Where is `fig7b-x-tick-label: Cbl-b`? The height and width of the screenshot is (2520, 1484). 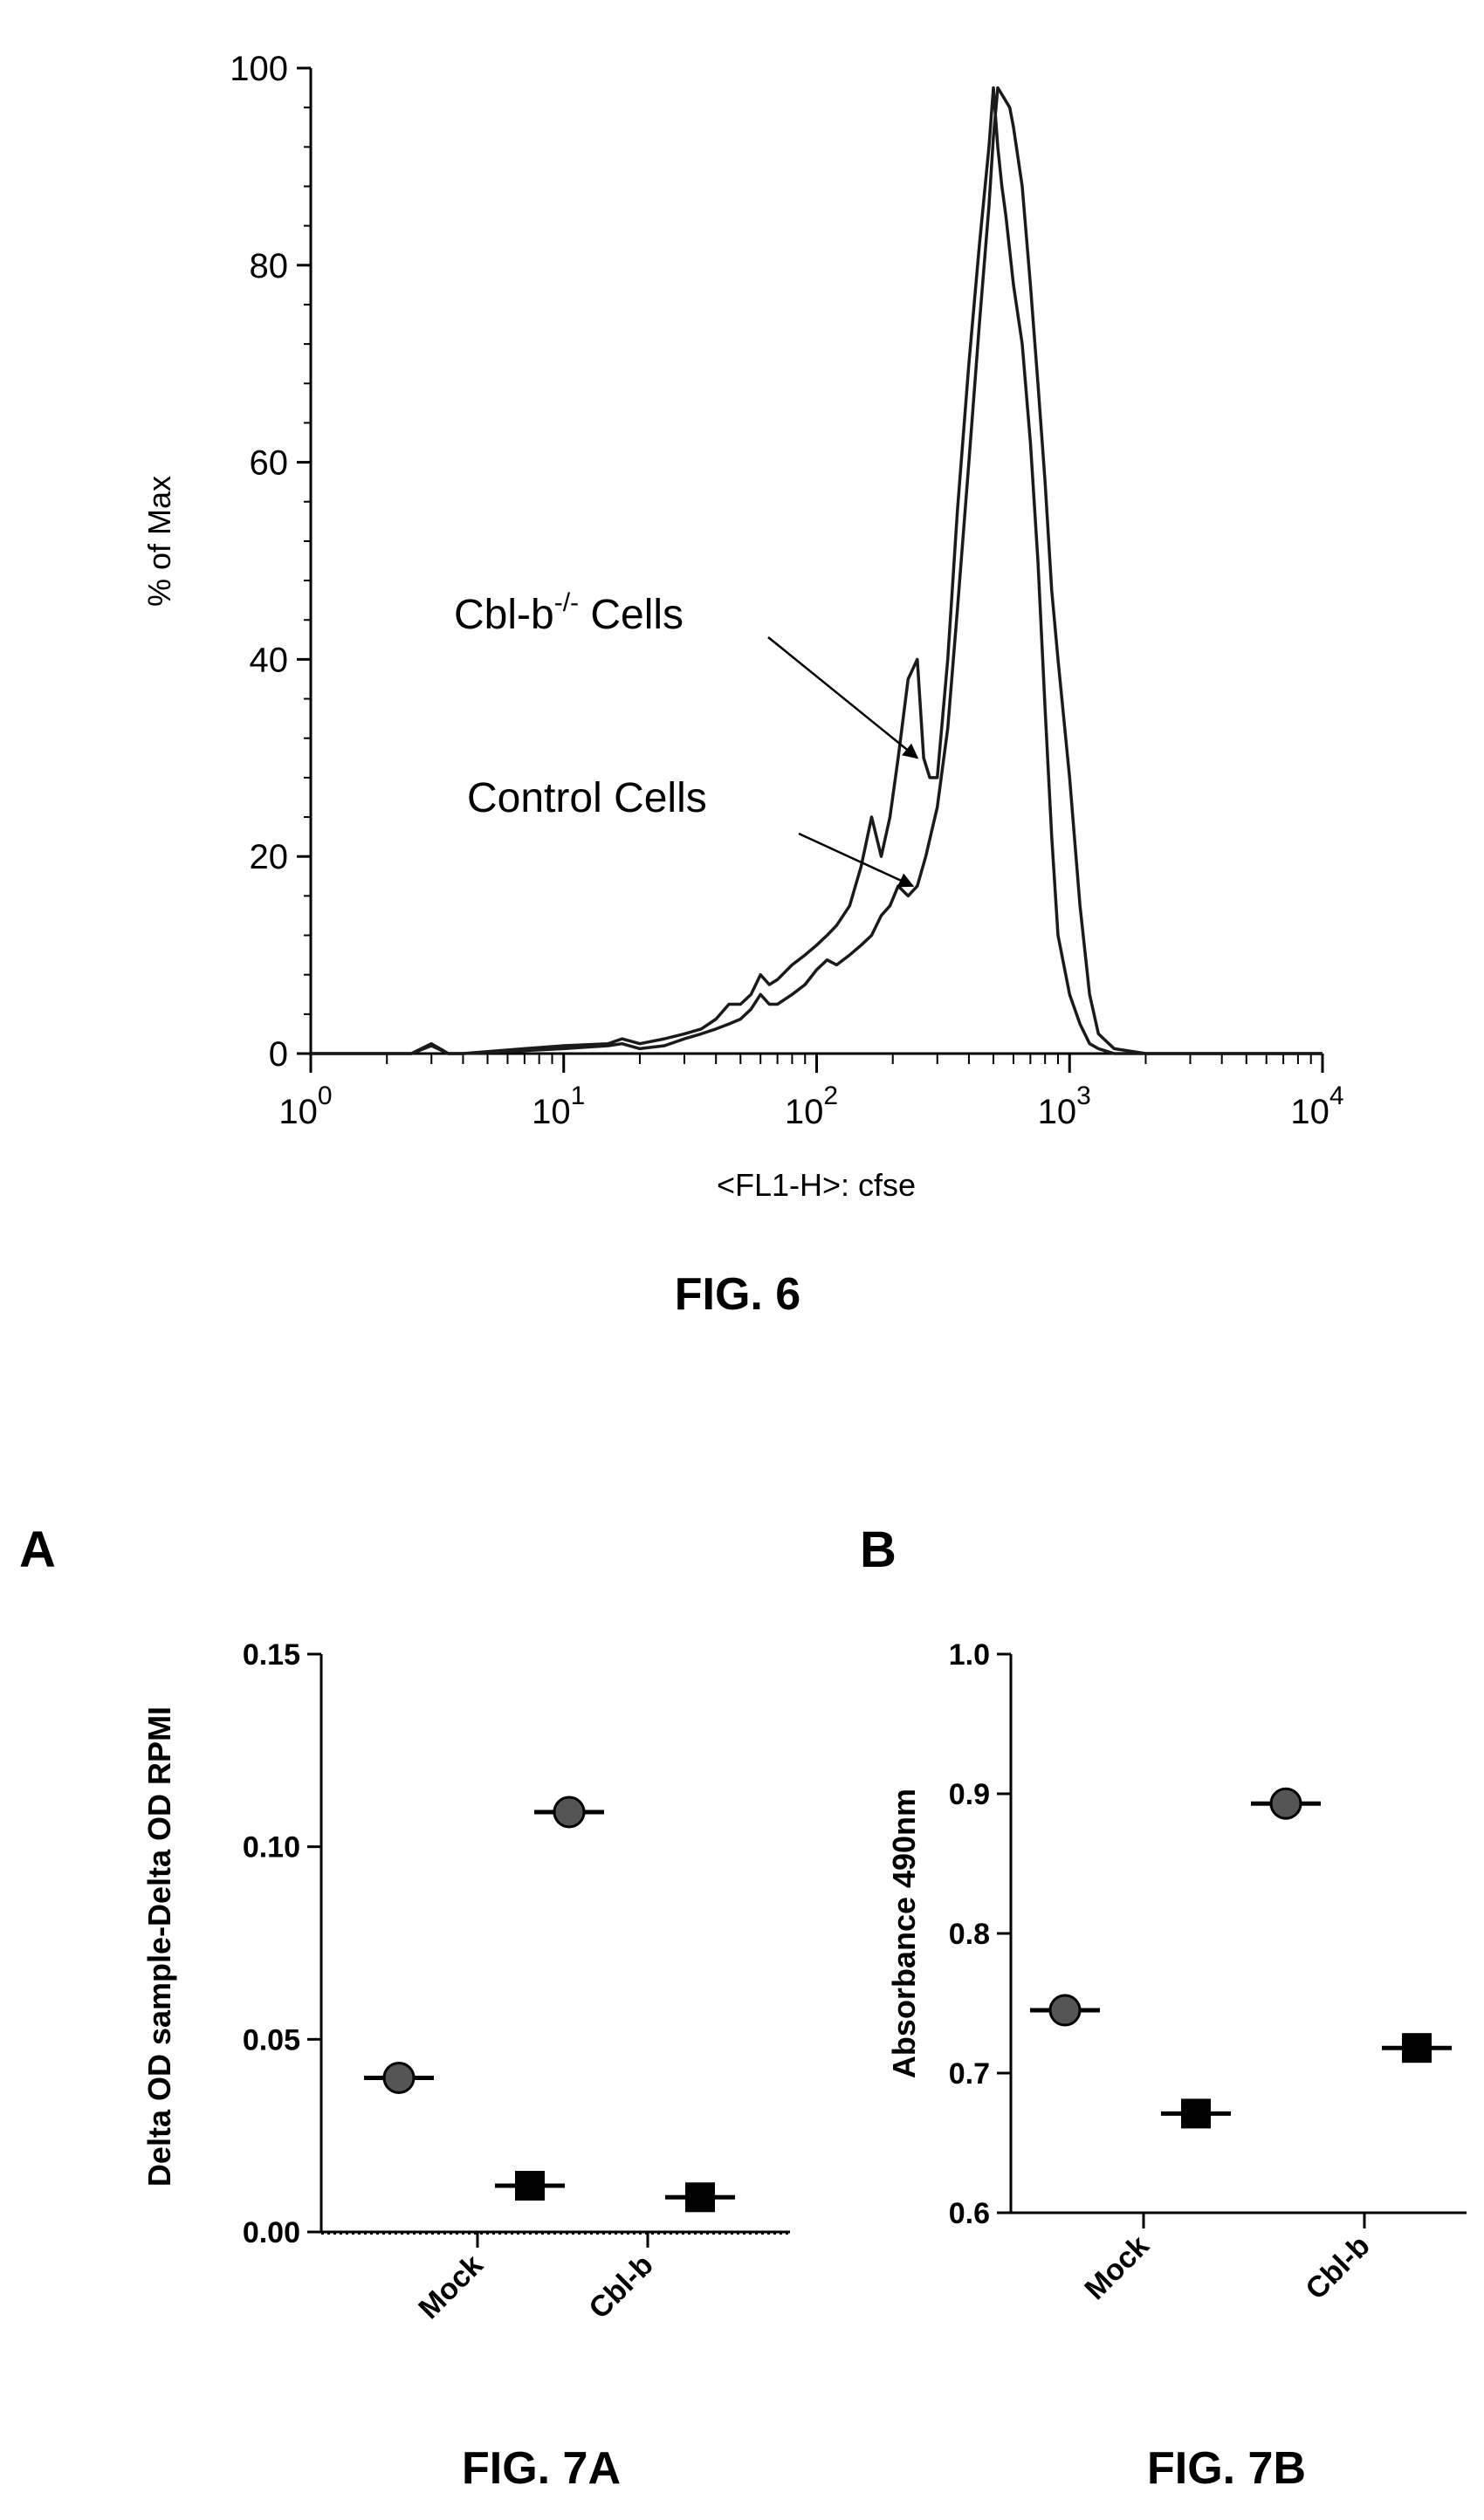 fig7b-x-tick-label: Cbl-b is located at coordinates (1337, 2267).